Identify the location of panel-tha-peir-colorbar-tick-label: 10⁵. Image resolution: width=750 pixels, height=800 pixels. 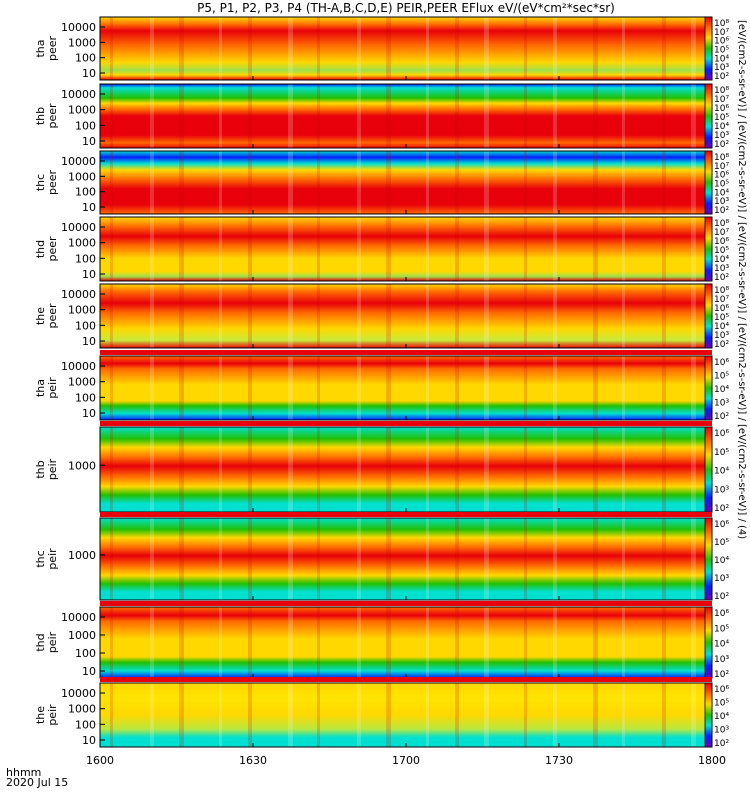
(721, 377).